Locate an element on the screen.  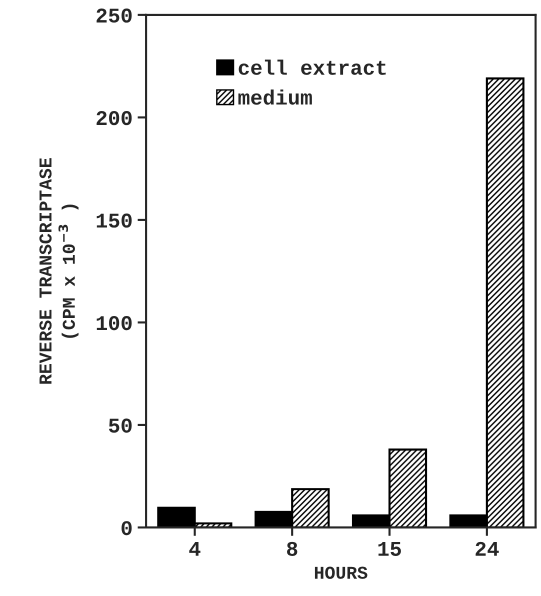
x-tick-label: 15 is located at coordinates (389, 549).